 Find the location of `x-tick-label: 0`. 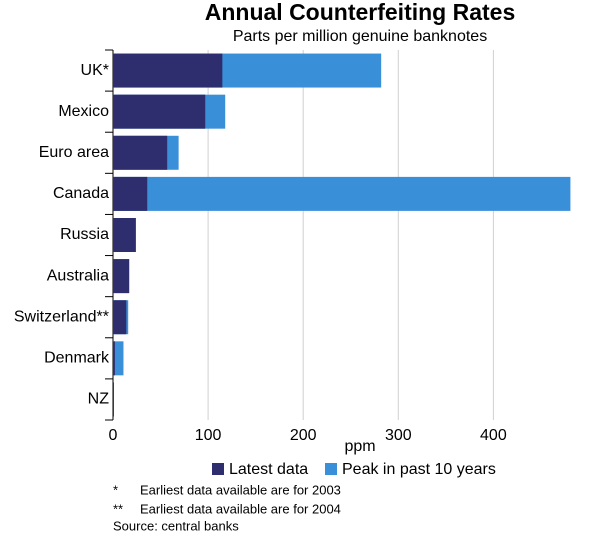

x-tick-label: 0 is located at coordinates (113, 435).